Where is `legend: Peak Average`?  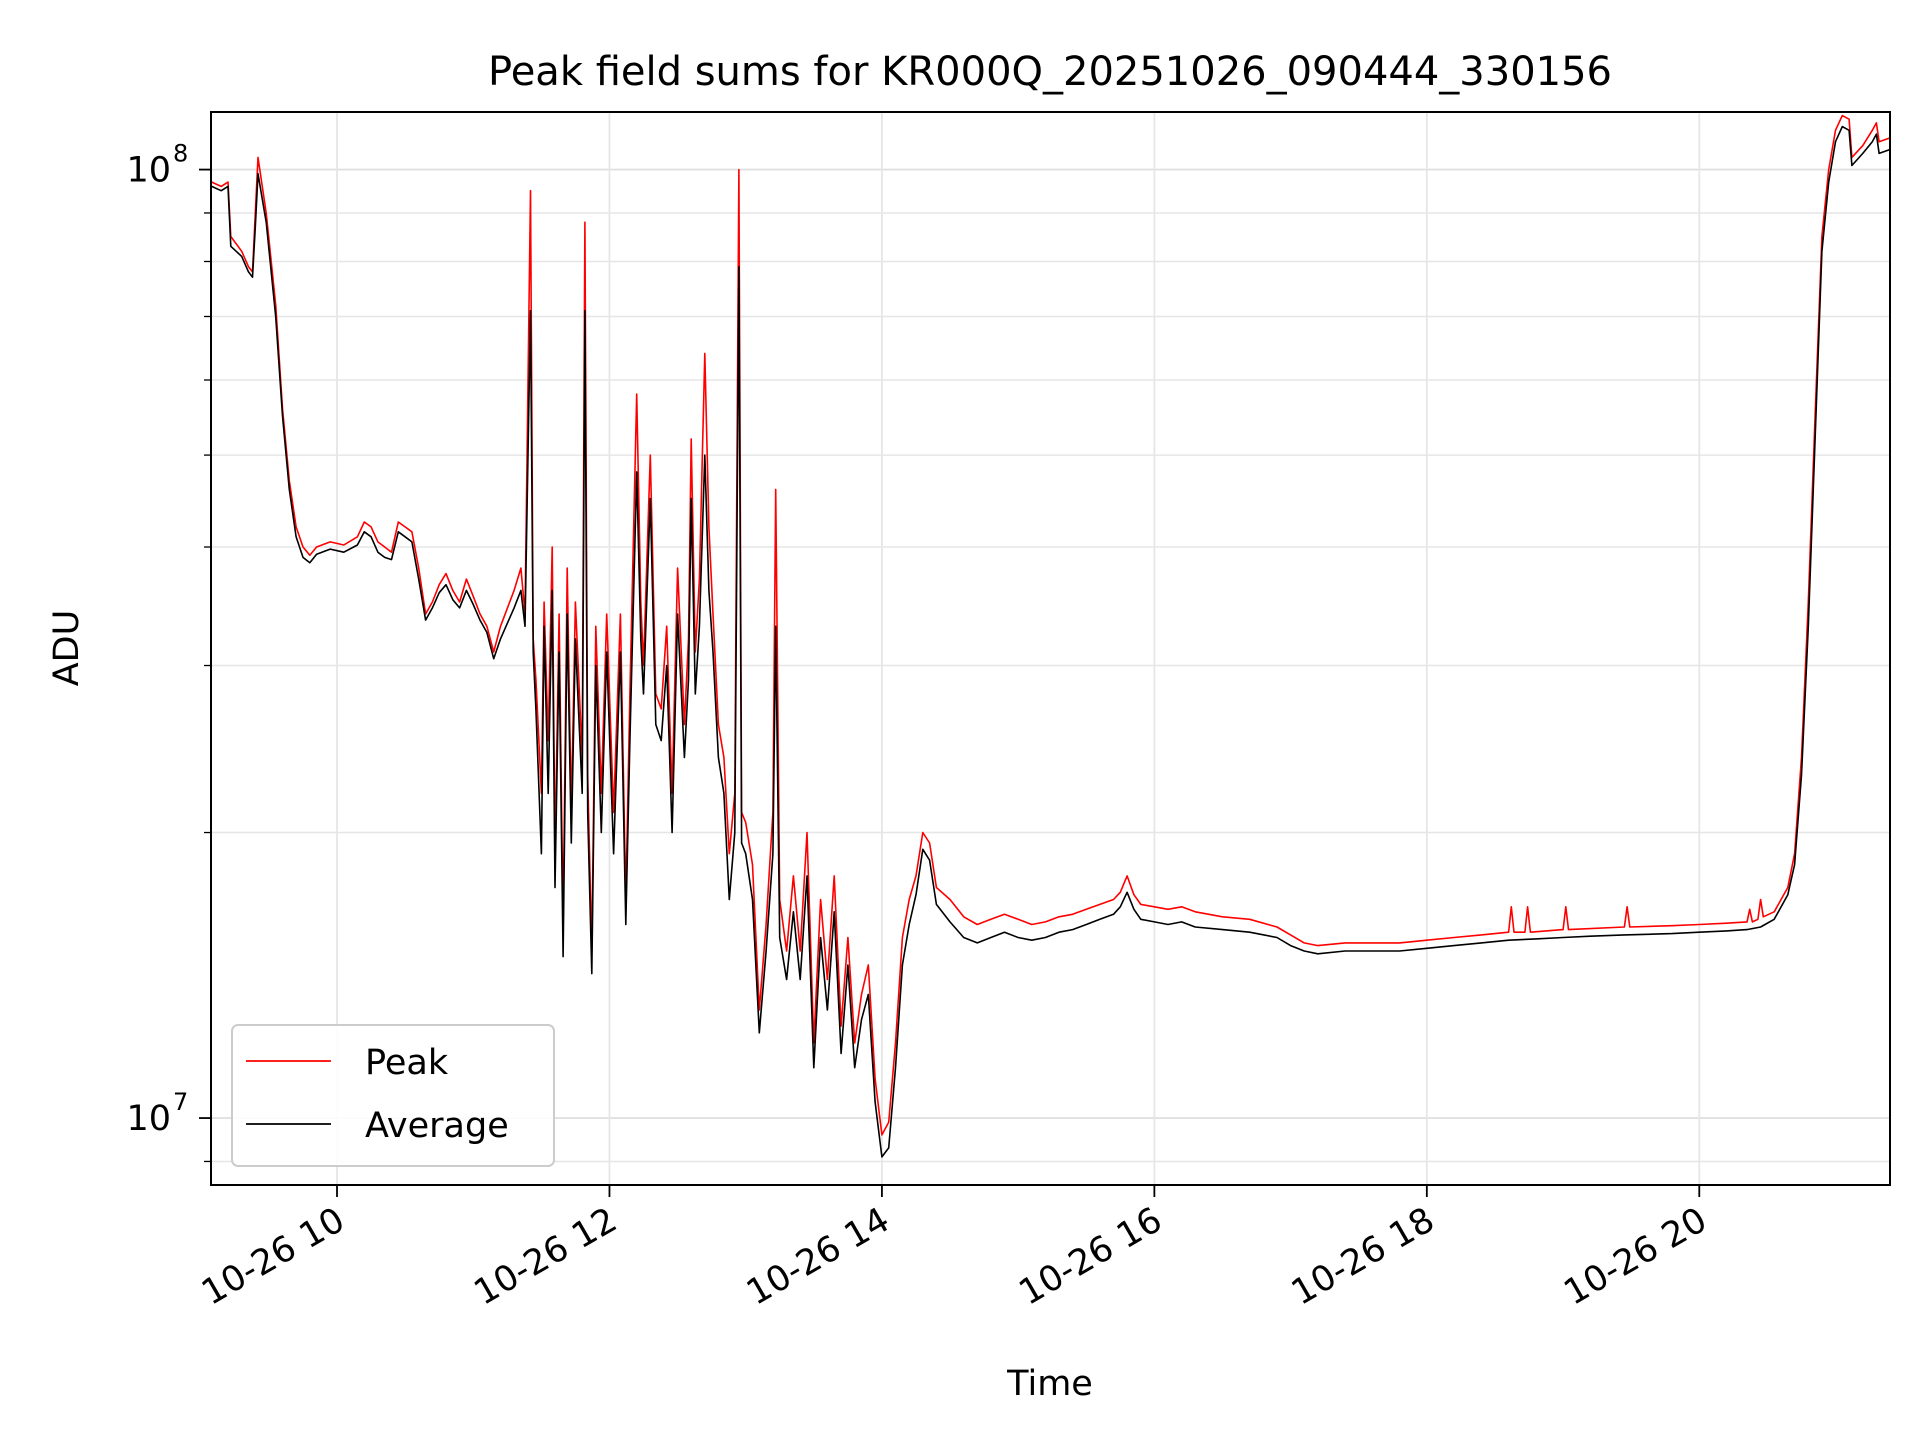
legend: Peak Average is located at coordinates (393, 1095).